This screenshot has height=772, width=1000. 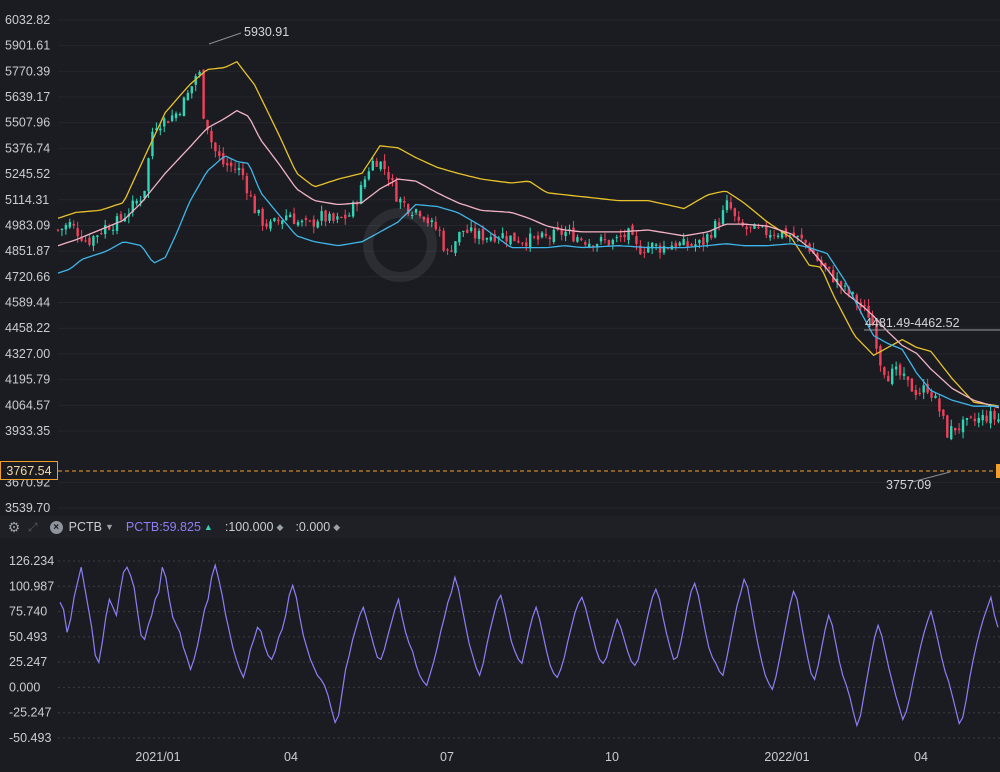 What do you see at coordinates (56, 527) in the screenshot?
I see `close-icon: ×` at bounding box center [56, 527].